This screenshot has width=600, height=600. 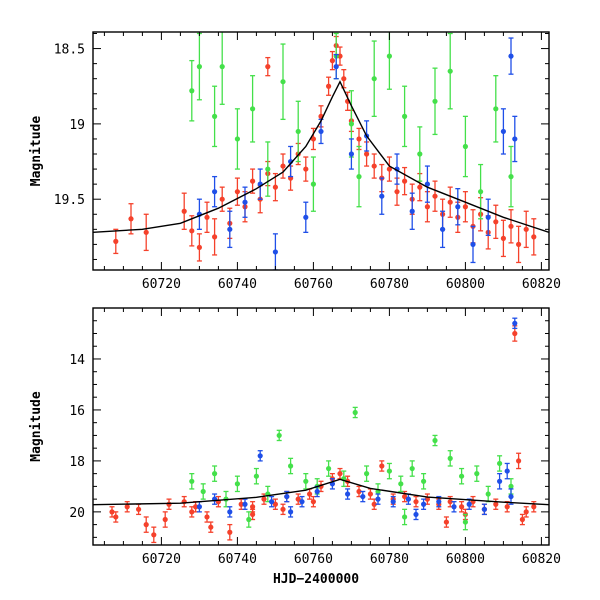 What do you see at coordinates (316, 579) in the screenshot?
I see `x-axis-label: HJD−2400000` at bounding box center [316, 579].